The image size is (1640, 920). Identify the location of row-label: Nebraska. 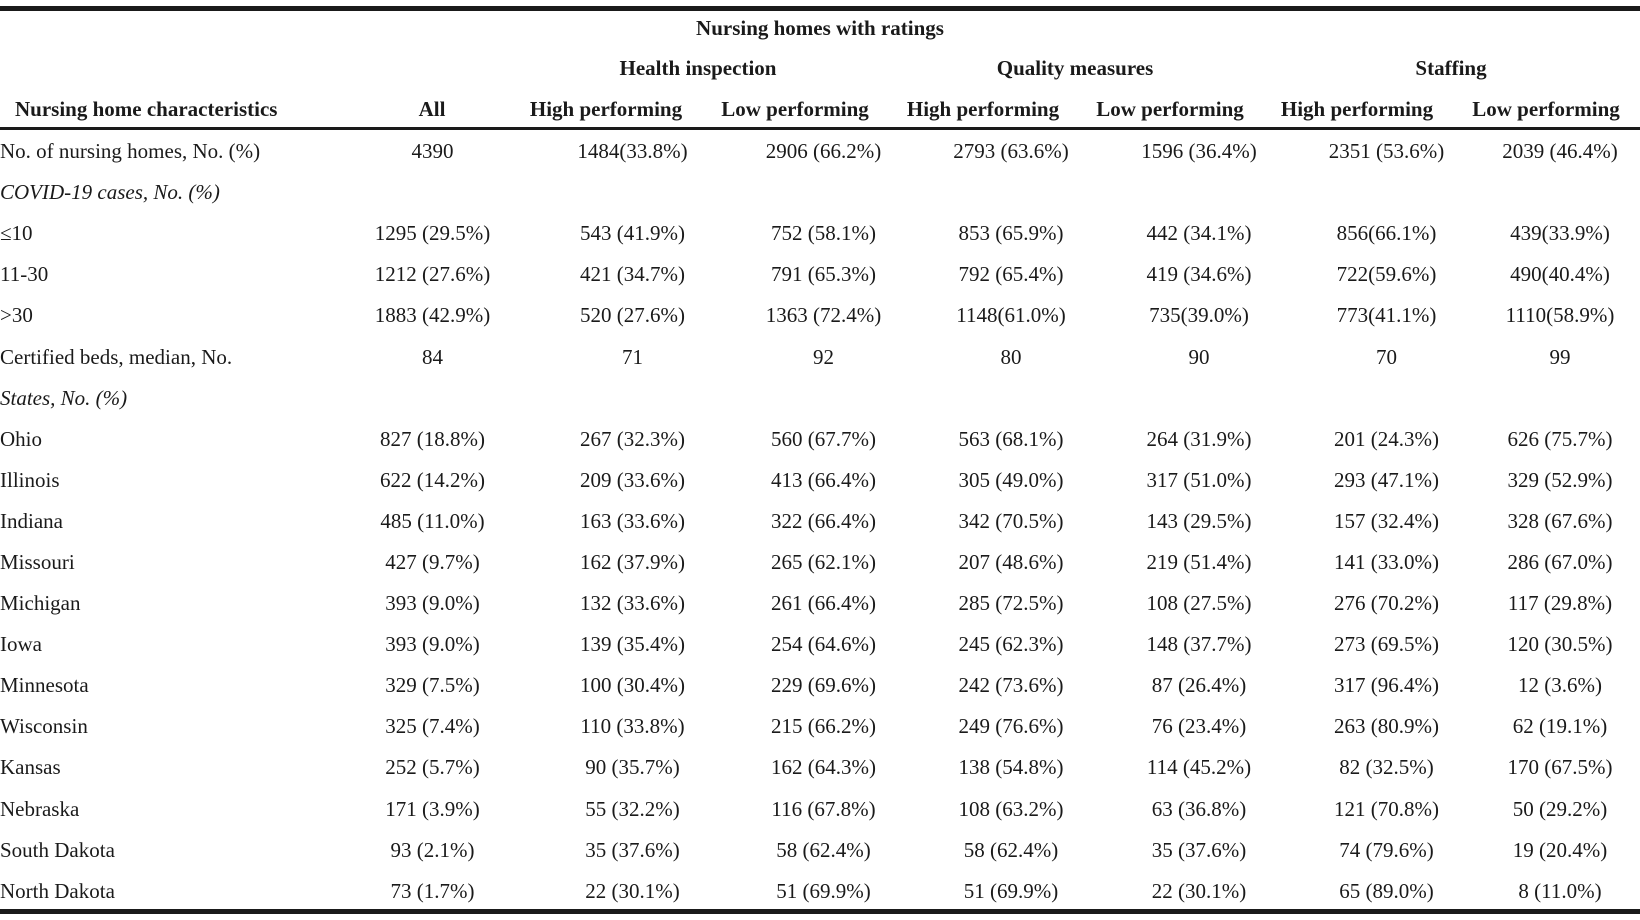
(40, 808).